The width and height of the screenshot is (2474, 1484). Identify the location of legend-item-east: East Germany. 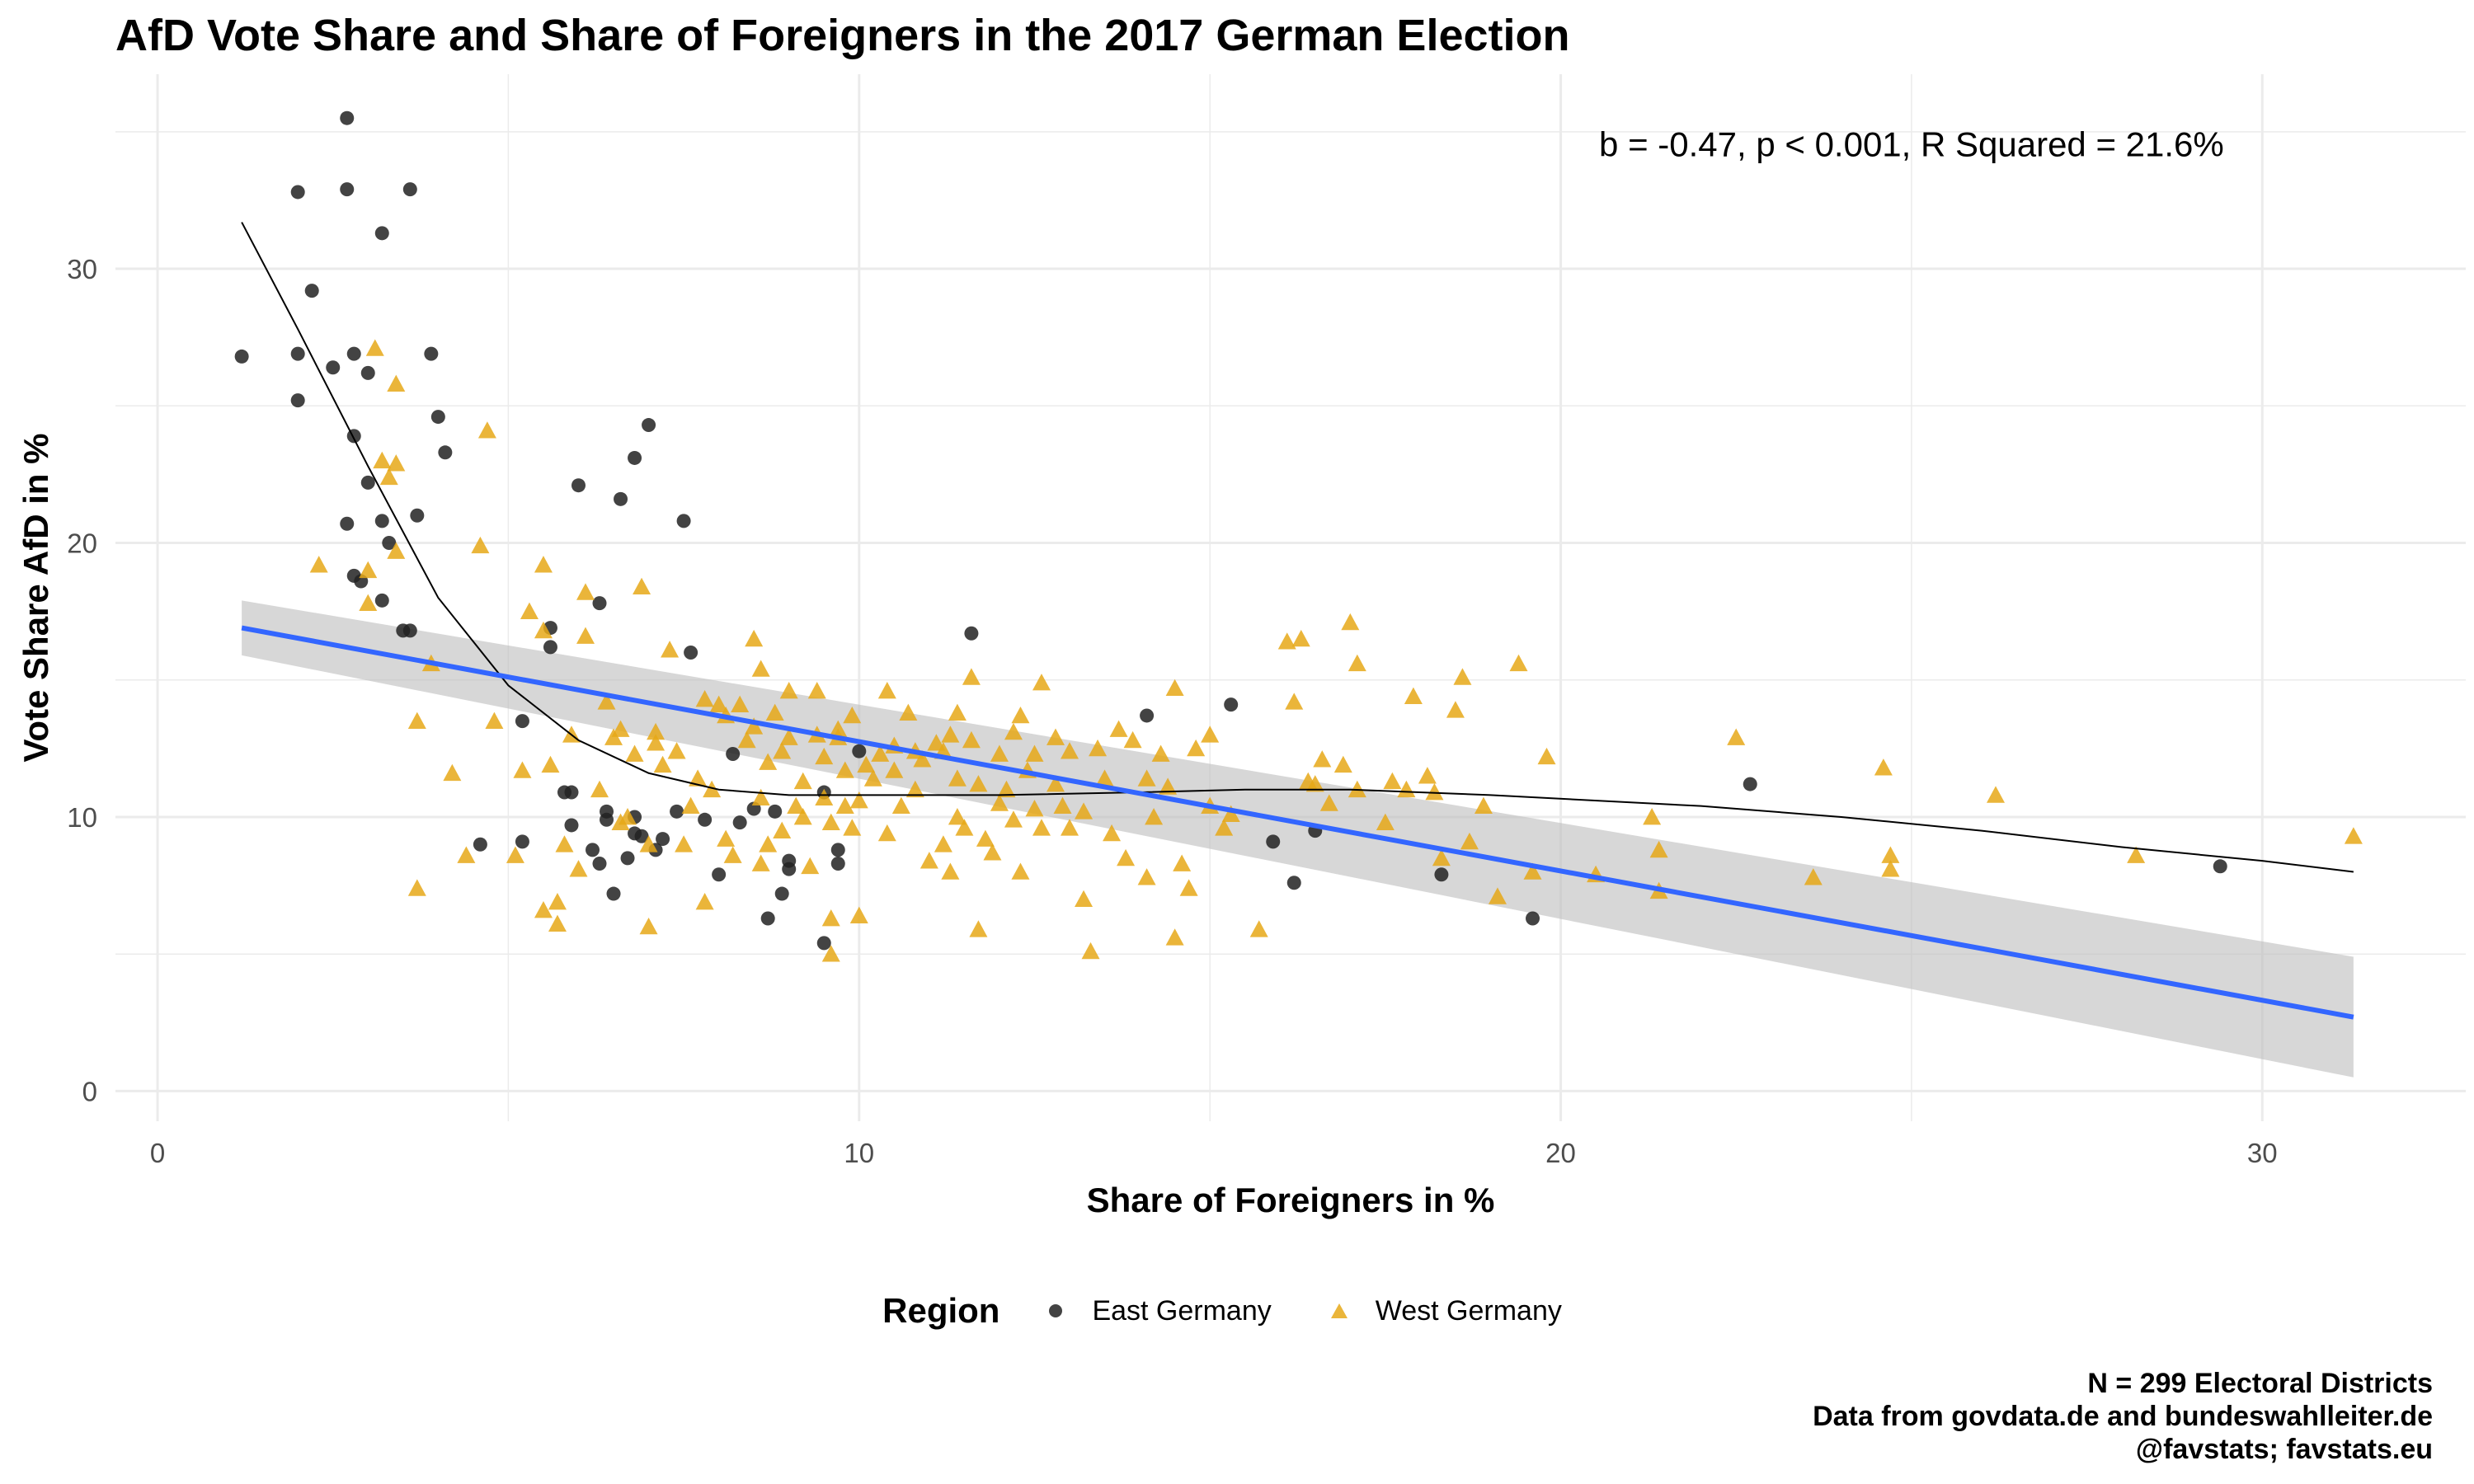
(1156, 1311).